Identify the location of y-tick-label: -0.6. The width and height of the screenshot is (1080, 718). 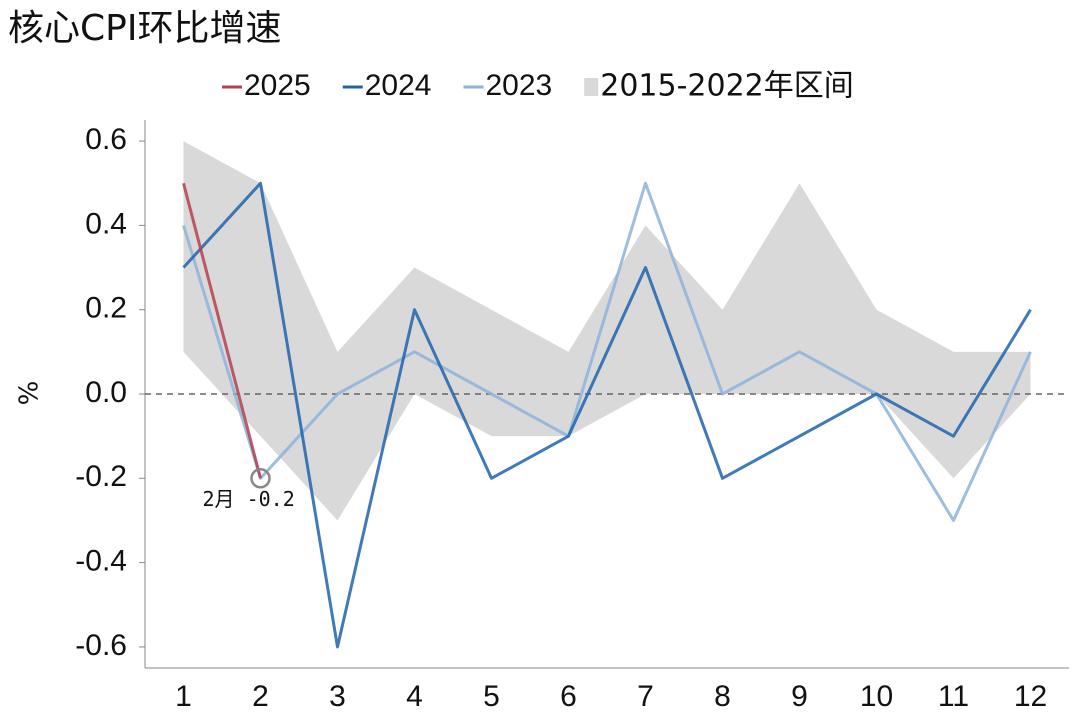
(101, 645).